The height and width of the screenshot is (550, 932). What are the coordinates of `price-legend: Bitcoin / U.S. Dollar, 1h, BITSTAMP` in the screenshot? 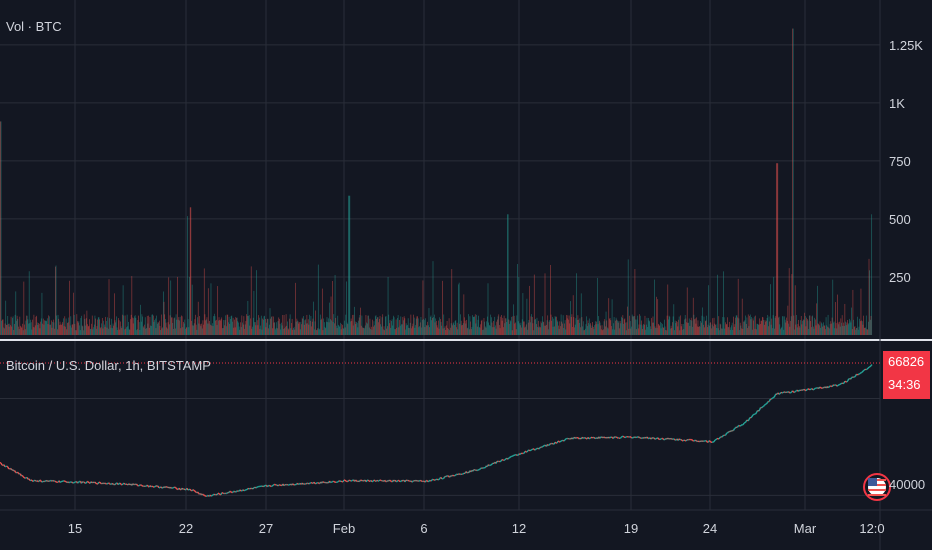 It's located at (108, 365).